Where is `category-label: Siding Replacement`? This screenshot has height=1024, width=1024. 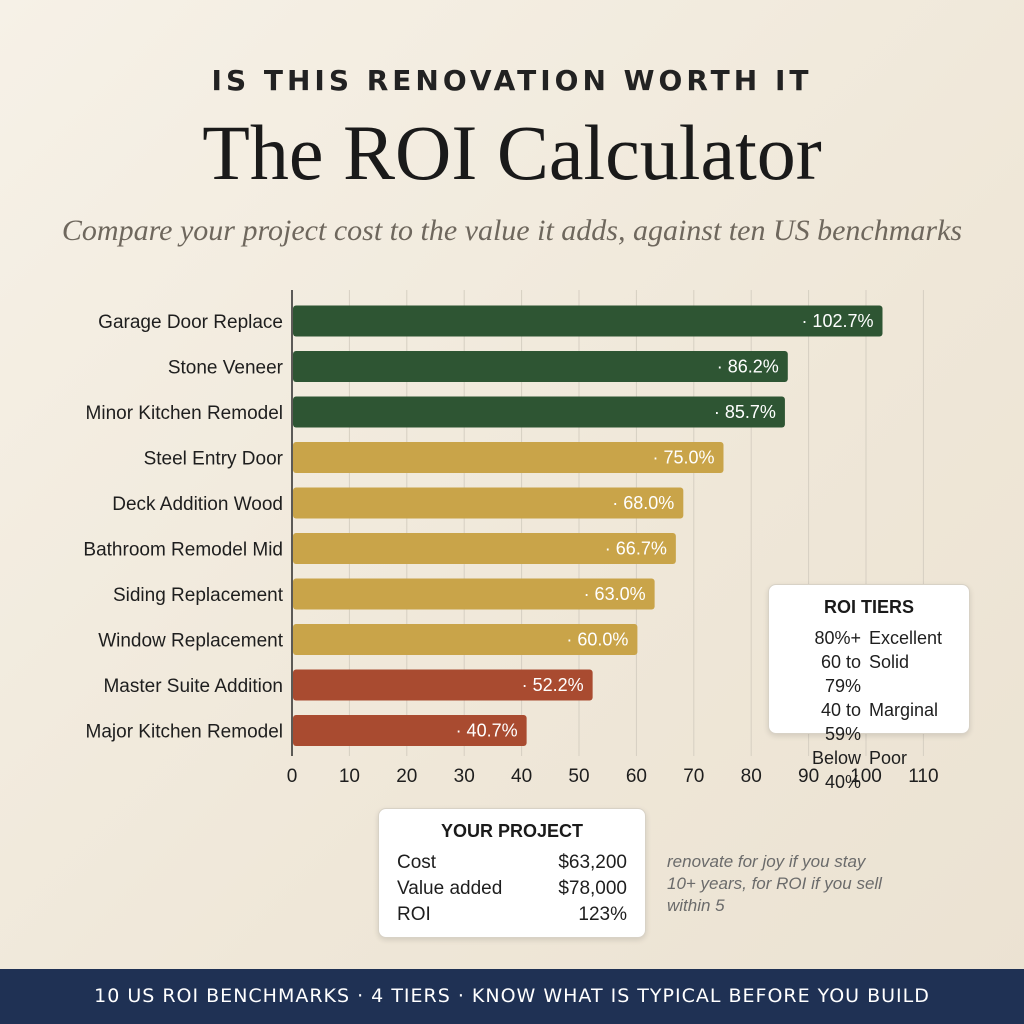
category-label: Siding Replacement is located at coordinates (198, 595).